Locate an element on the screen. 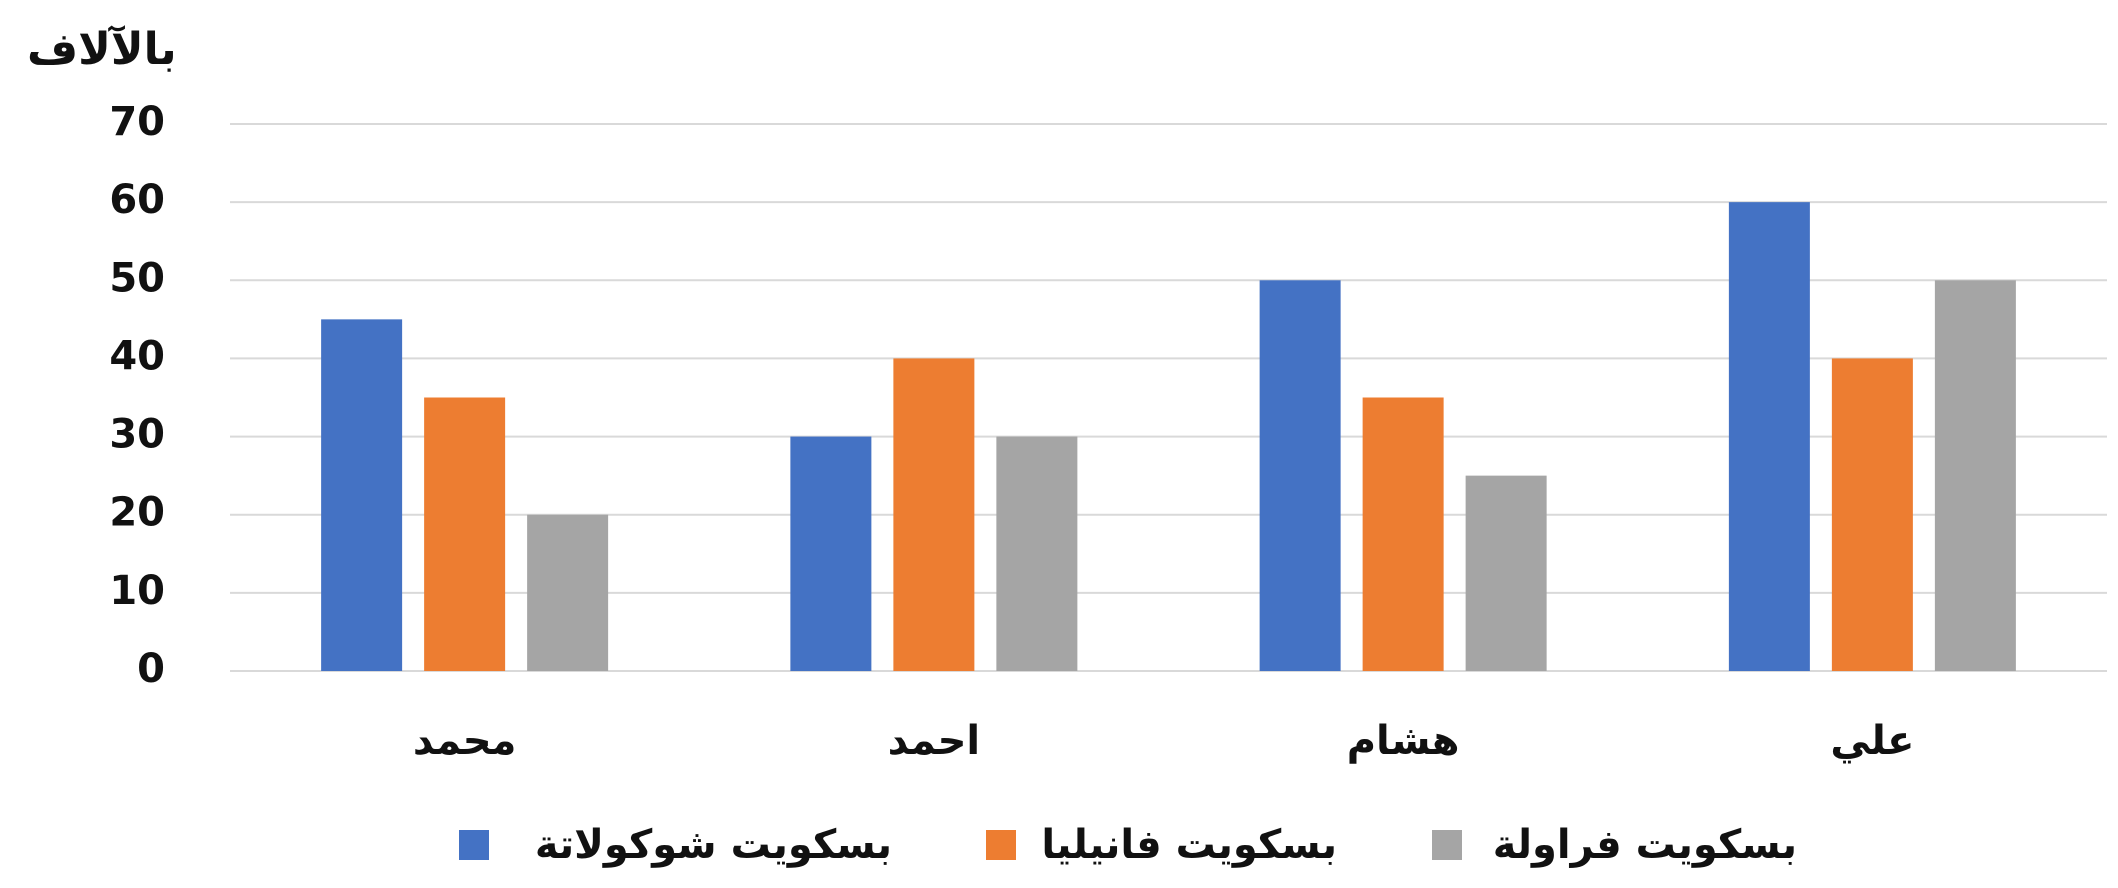 The height and width of the screenshot is (888, 2118). x-tick-label: هشام is located at coordinates (1403, 741).